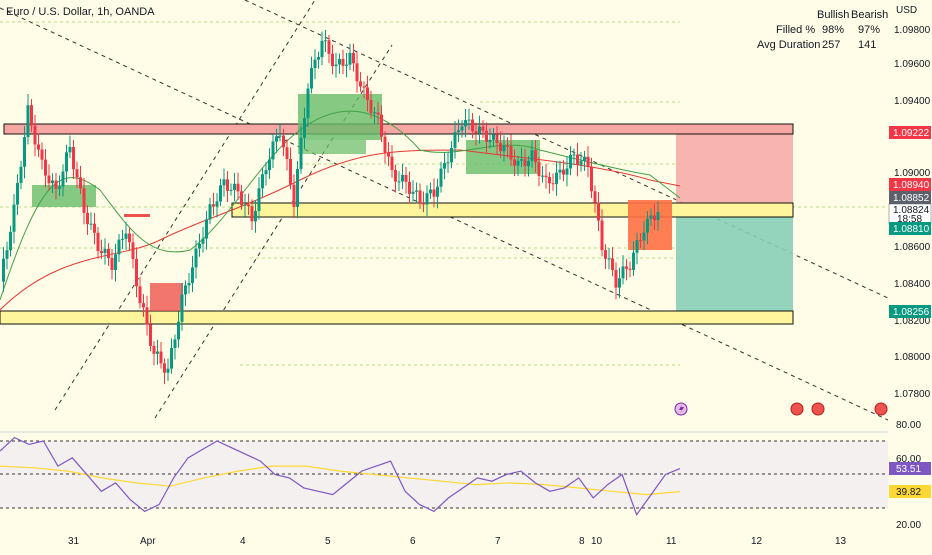 The height and width of the screenshot is (555, 932). Describe the element at coordinates (734, 257) in the screenshot. I see `position-stop-zone` at that location.